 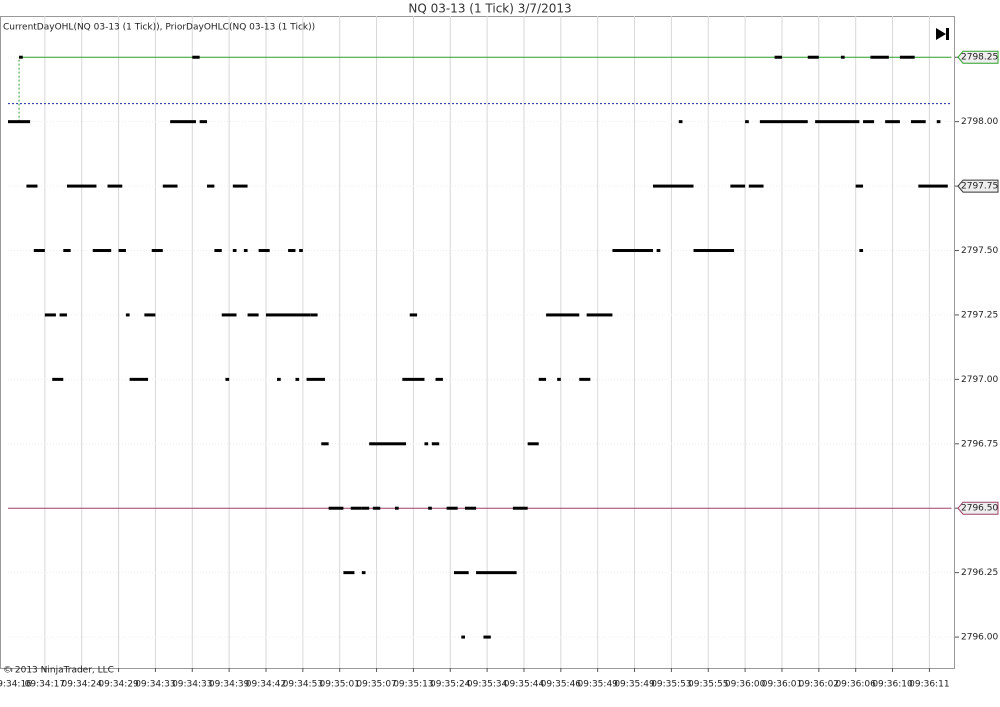 What do you see at coordinates (561, 685) in the screenshot?
I see `x-tick-label: 09:35:46` at bounding box center [561, 685].